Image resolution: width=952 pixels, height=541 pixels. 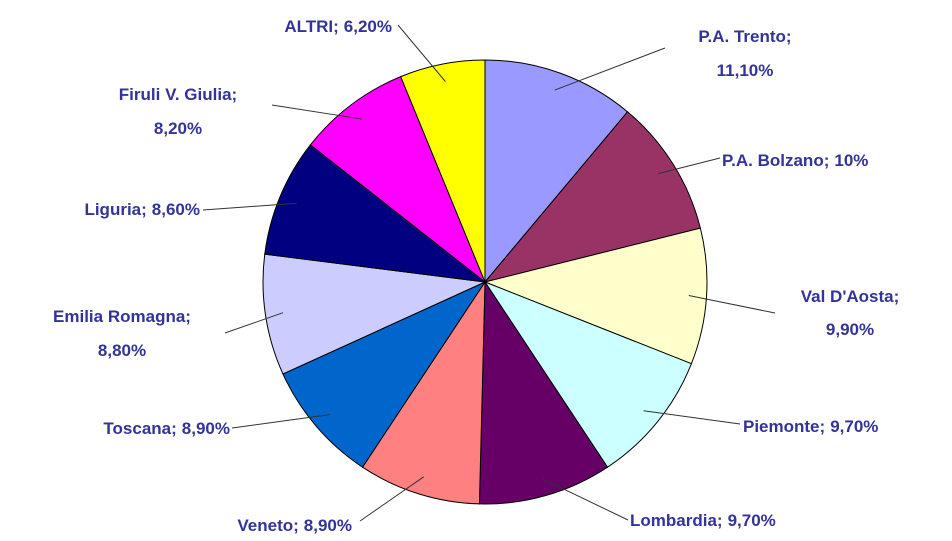 I want to click on slice-label: Veneto; 8,90%, so click(x=294, y=525).